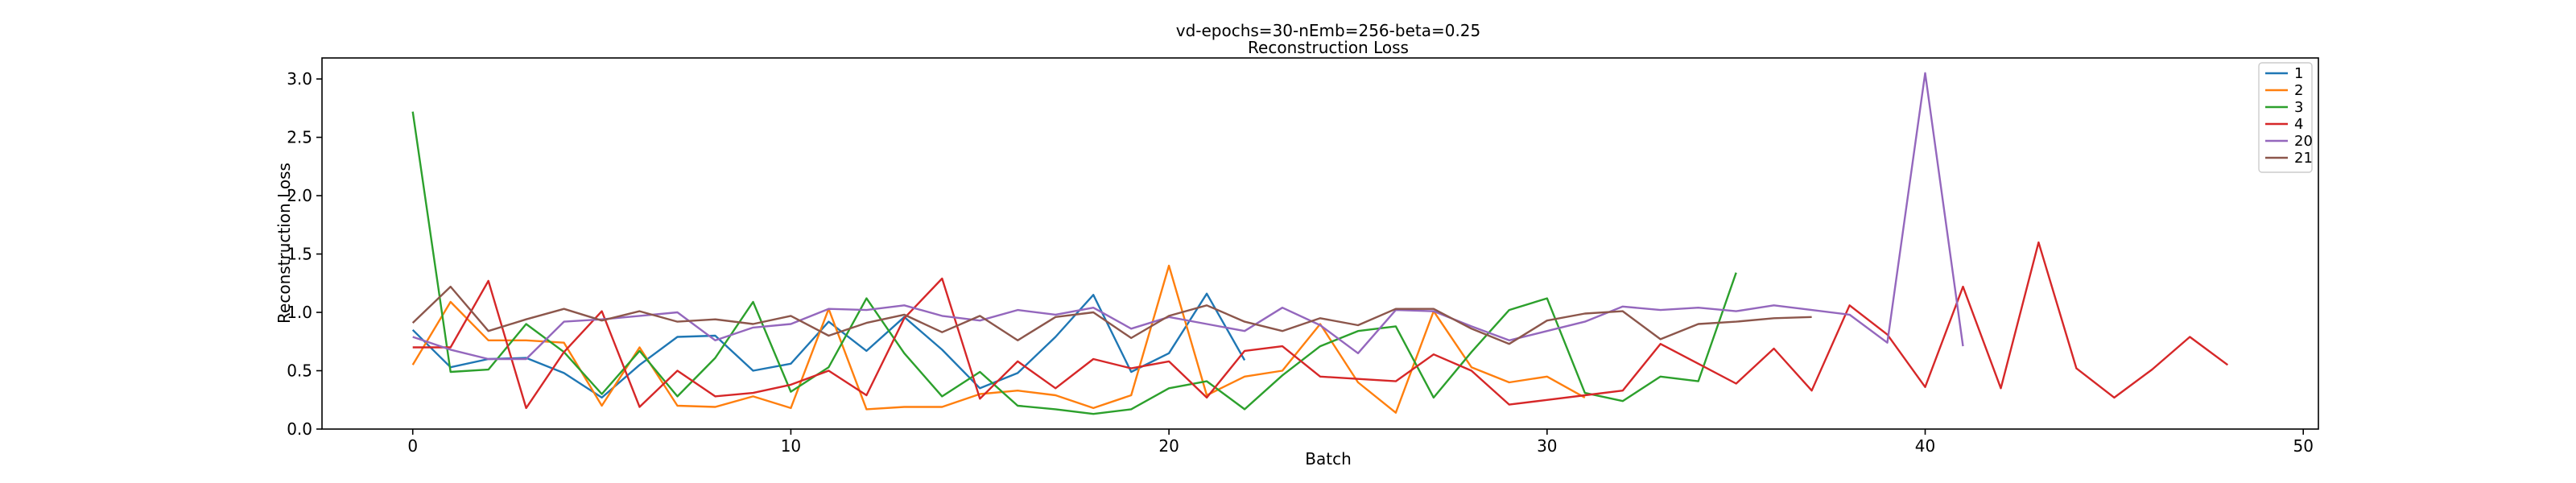  Describe the element at coordinates (791, 446) in the screenshot. I see `x-tick-label: 10` at that location.